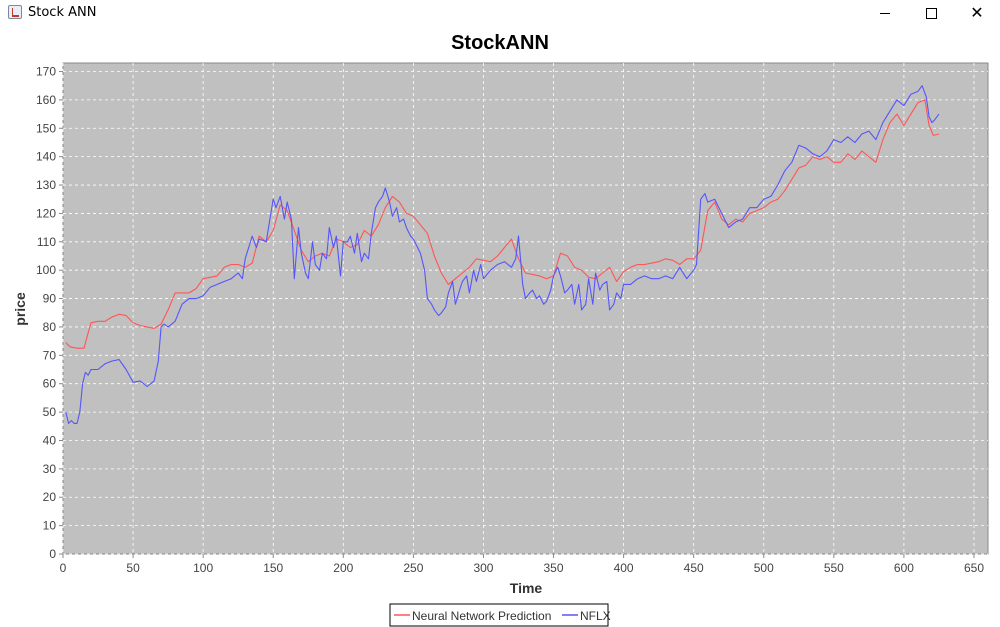 The height and width of the screenshot is (627, 1000). I want to click on y-tick-label: 30, so click(50, 469).